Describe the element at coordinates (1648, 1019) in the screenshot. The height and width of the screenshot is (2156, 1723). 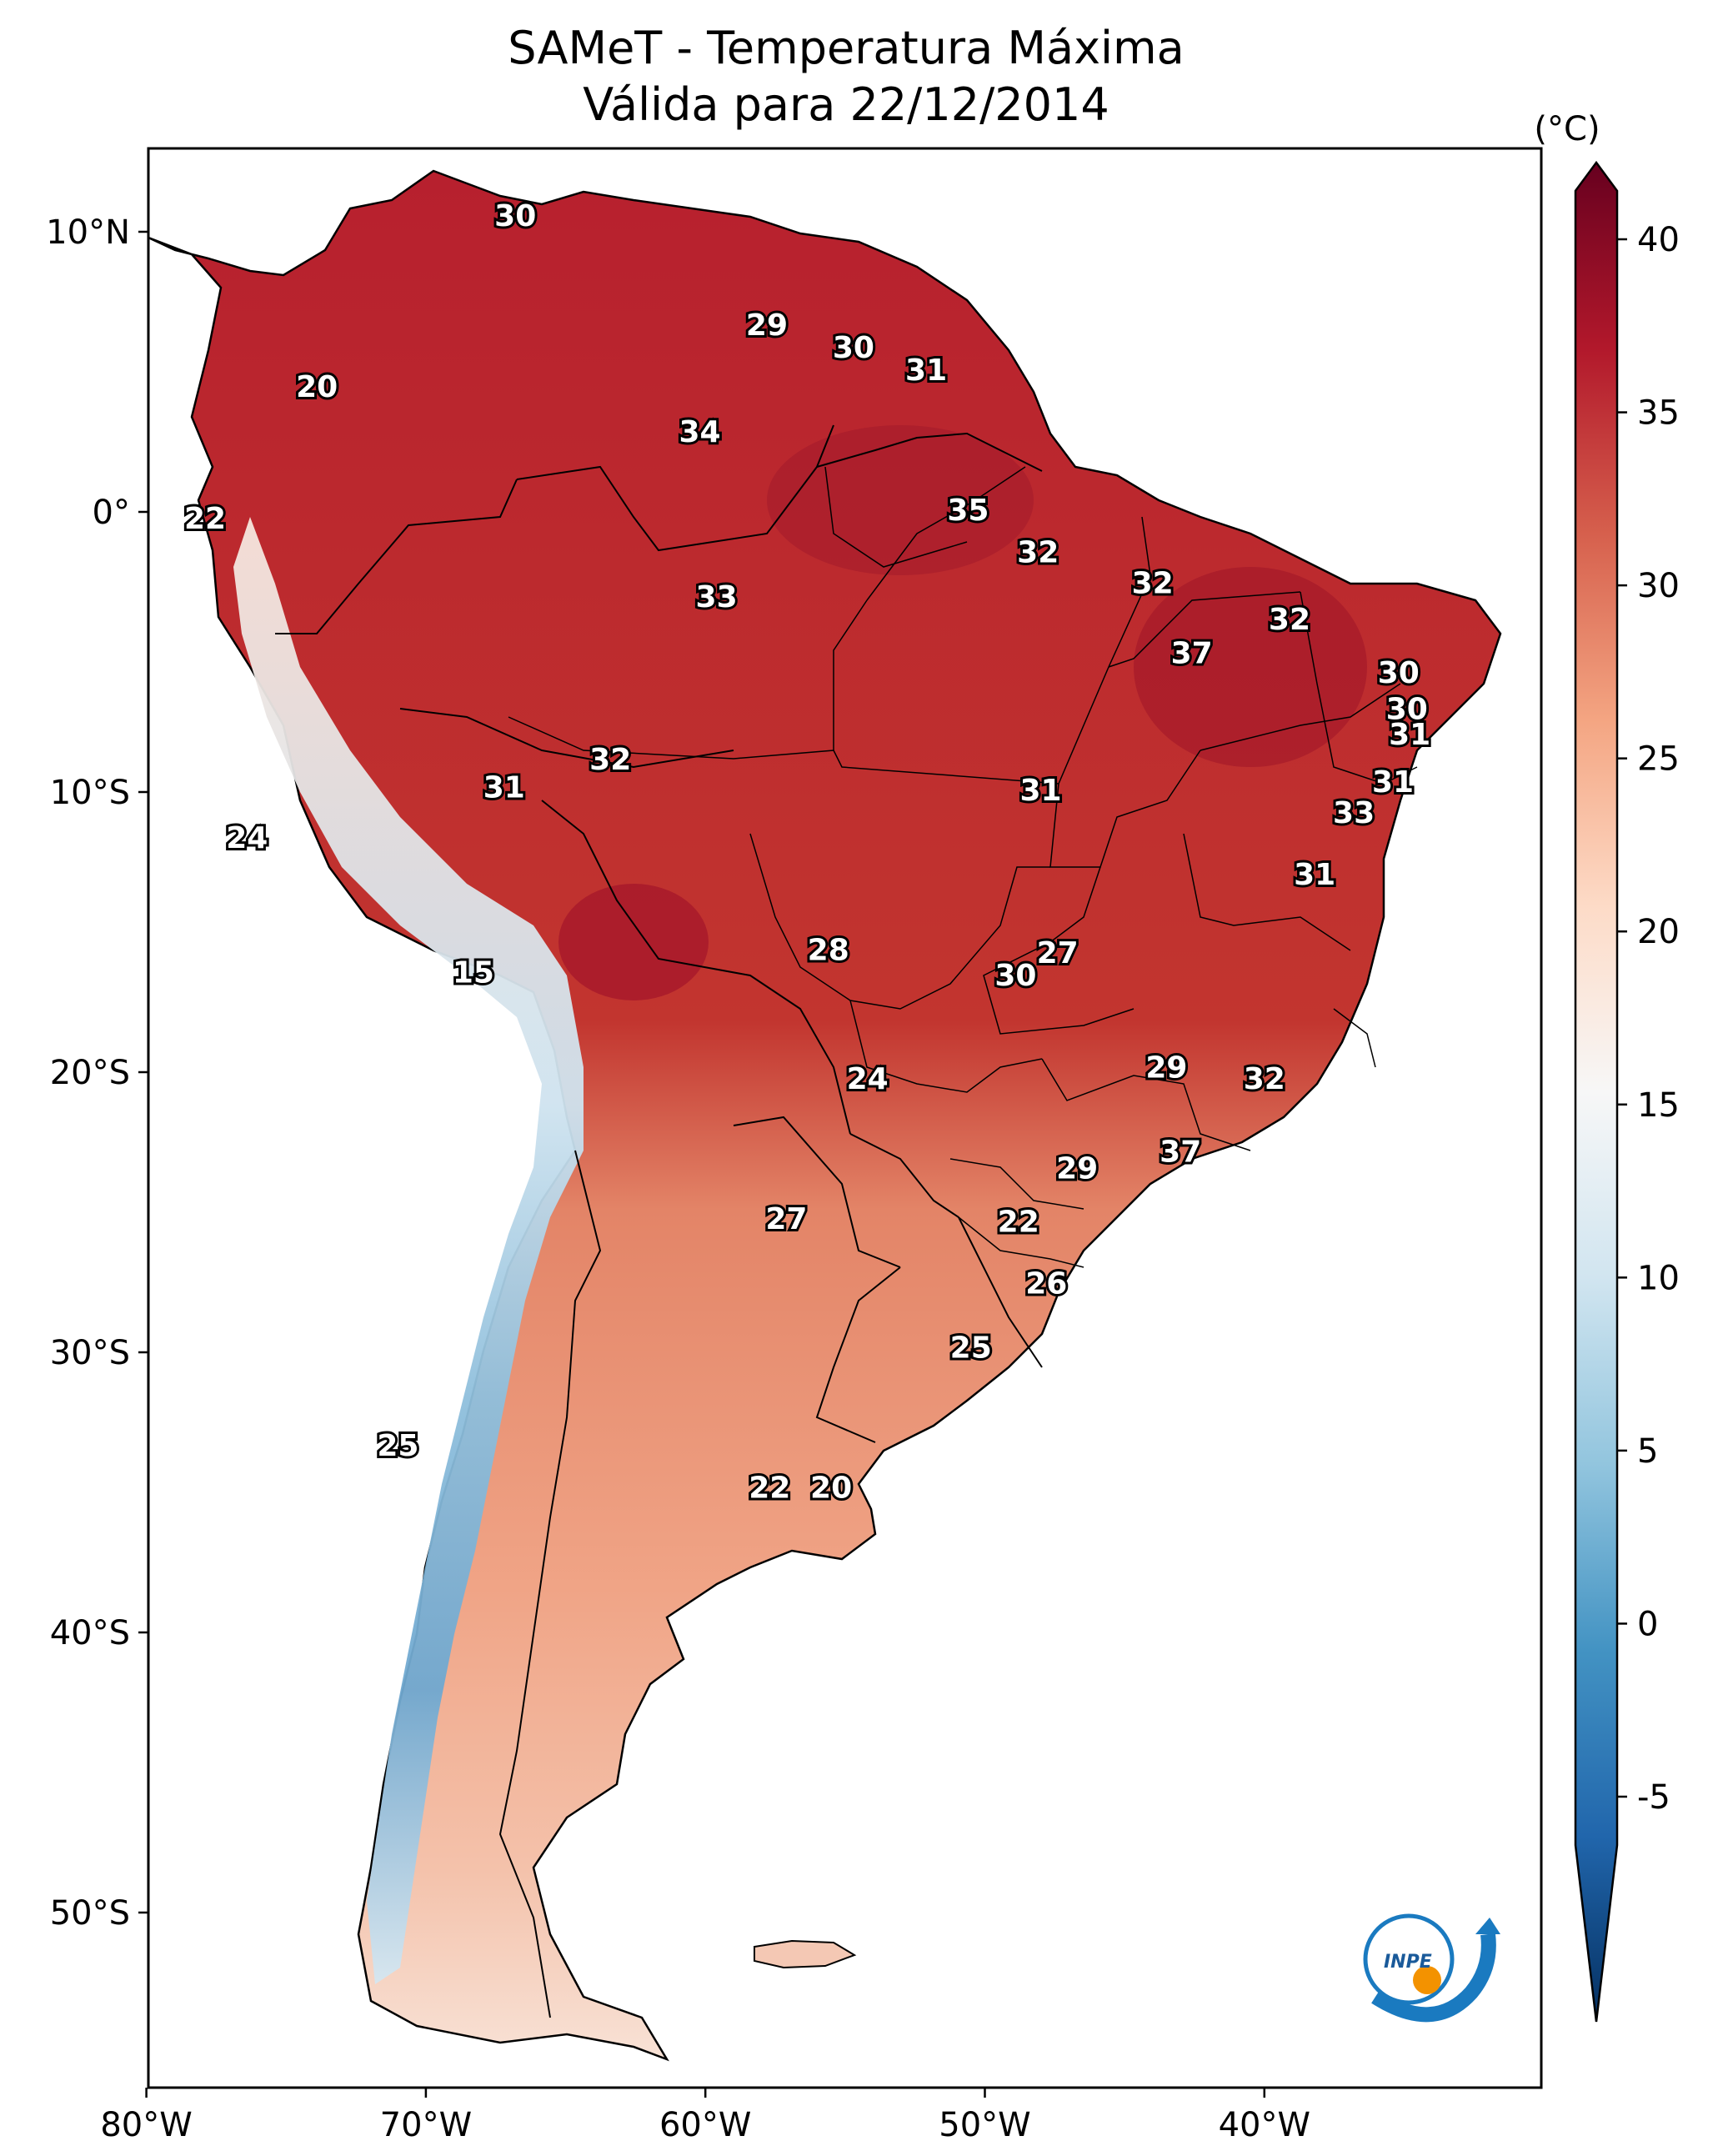
I see `colorbar-ticks: 40 35 30 25 20 15 10 5 0 -5` at that location.